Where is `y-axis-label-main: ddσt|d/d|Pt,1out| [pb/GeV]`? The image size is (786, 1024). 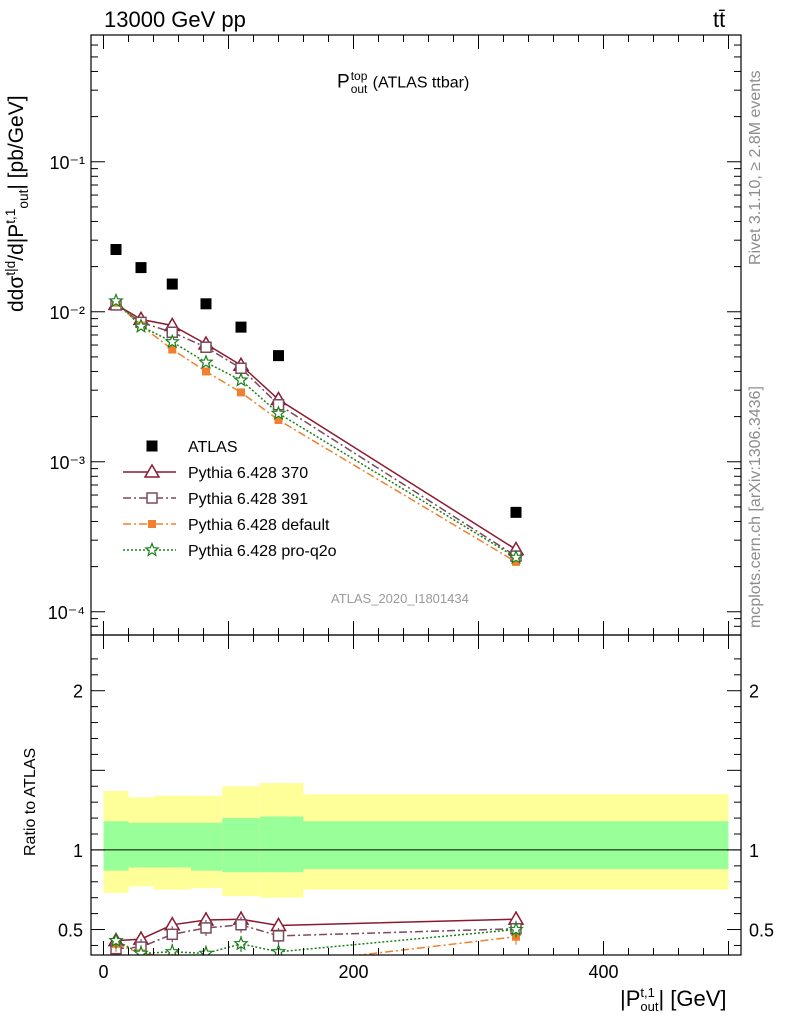
y-axis-label-main: ddσt|d/d|Pt,1out| [pb/GeV] is located at coordinates (17, 203).